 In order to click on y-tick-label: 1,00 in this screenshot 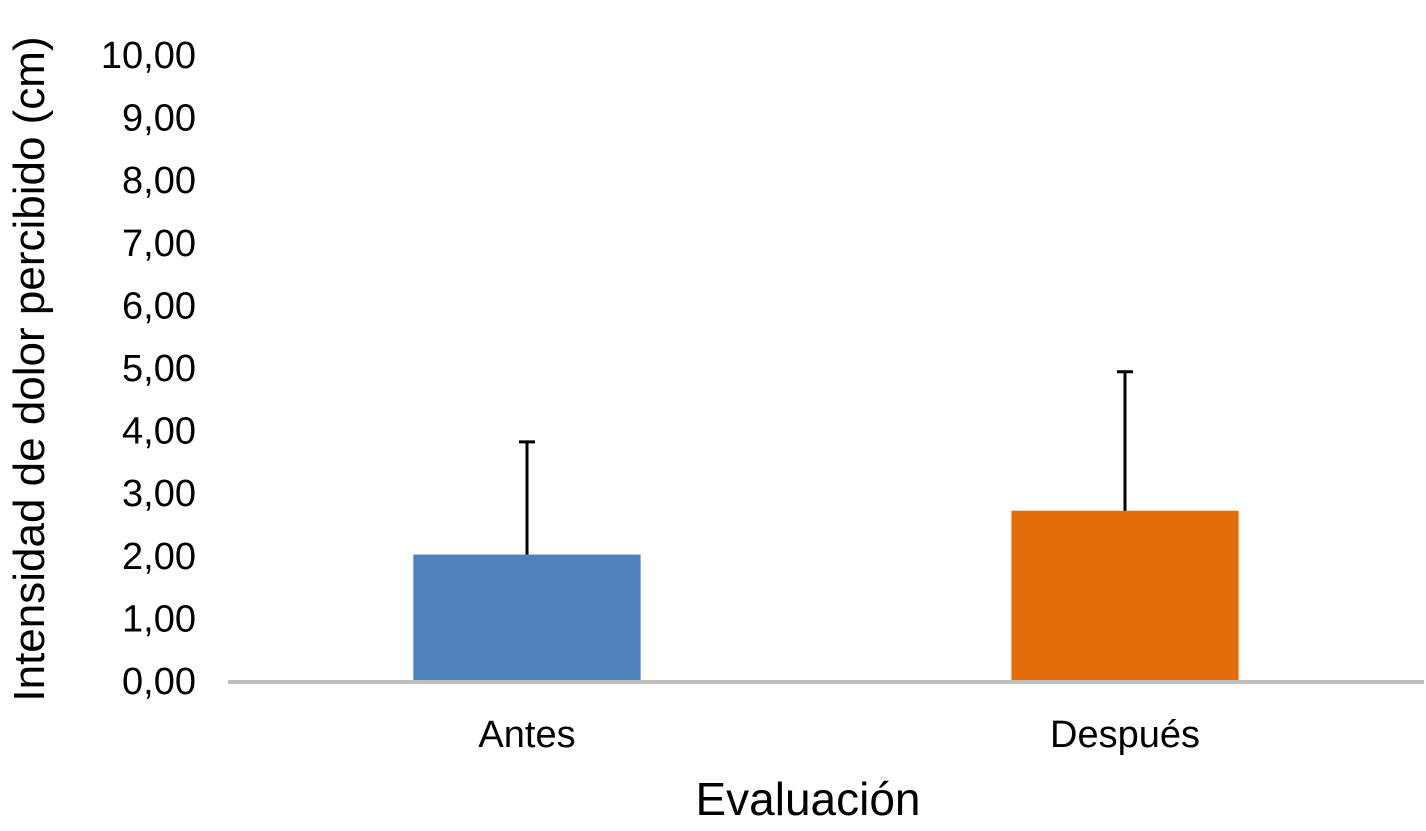, I will do `click(159, 619)`.